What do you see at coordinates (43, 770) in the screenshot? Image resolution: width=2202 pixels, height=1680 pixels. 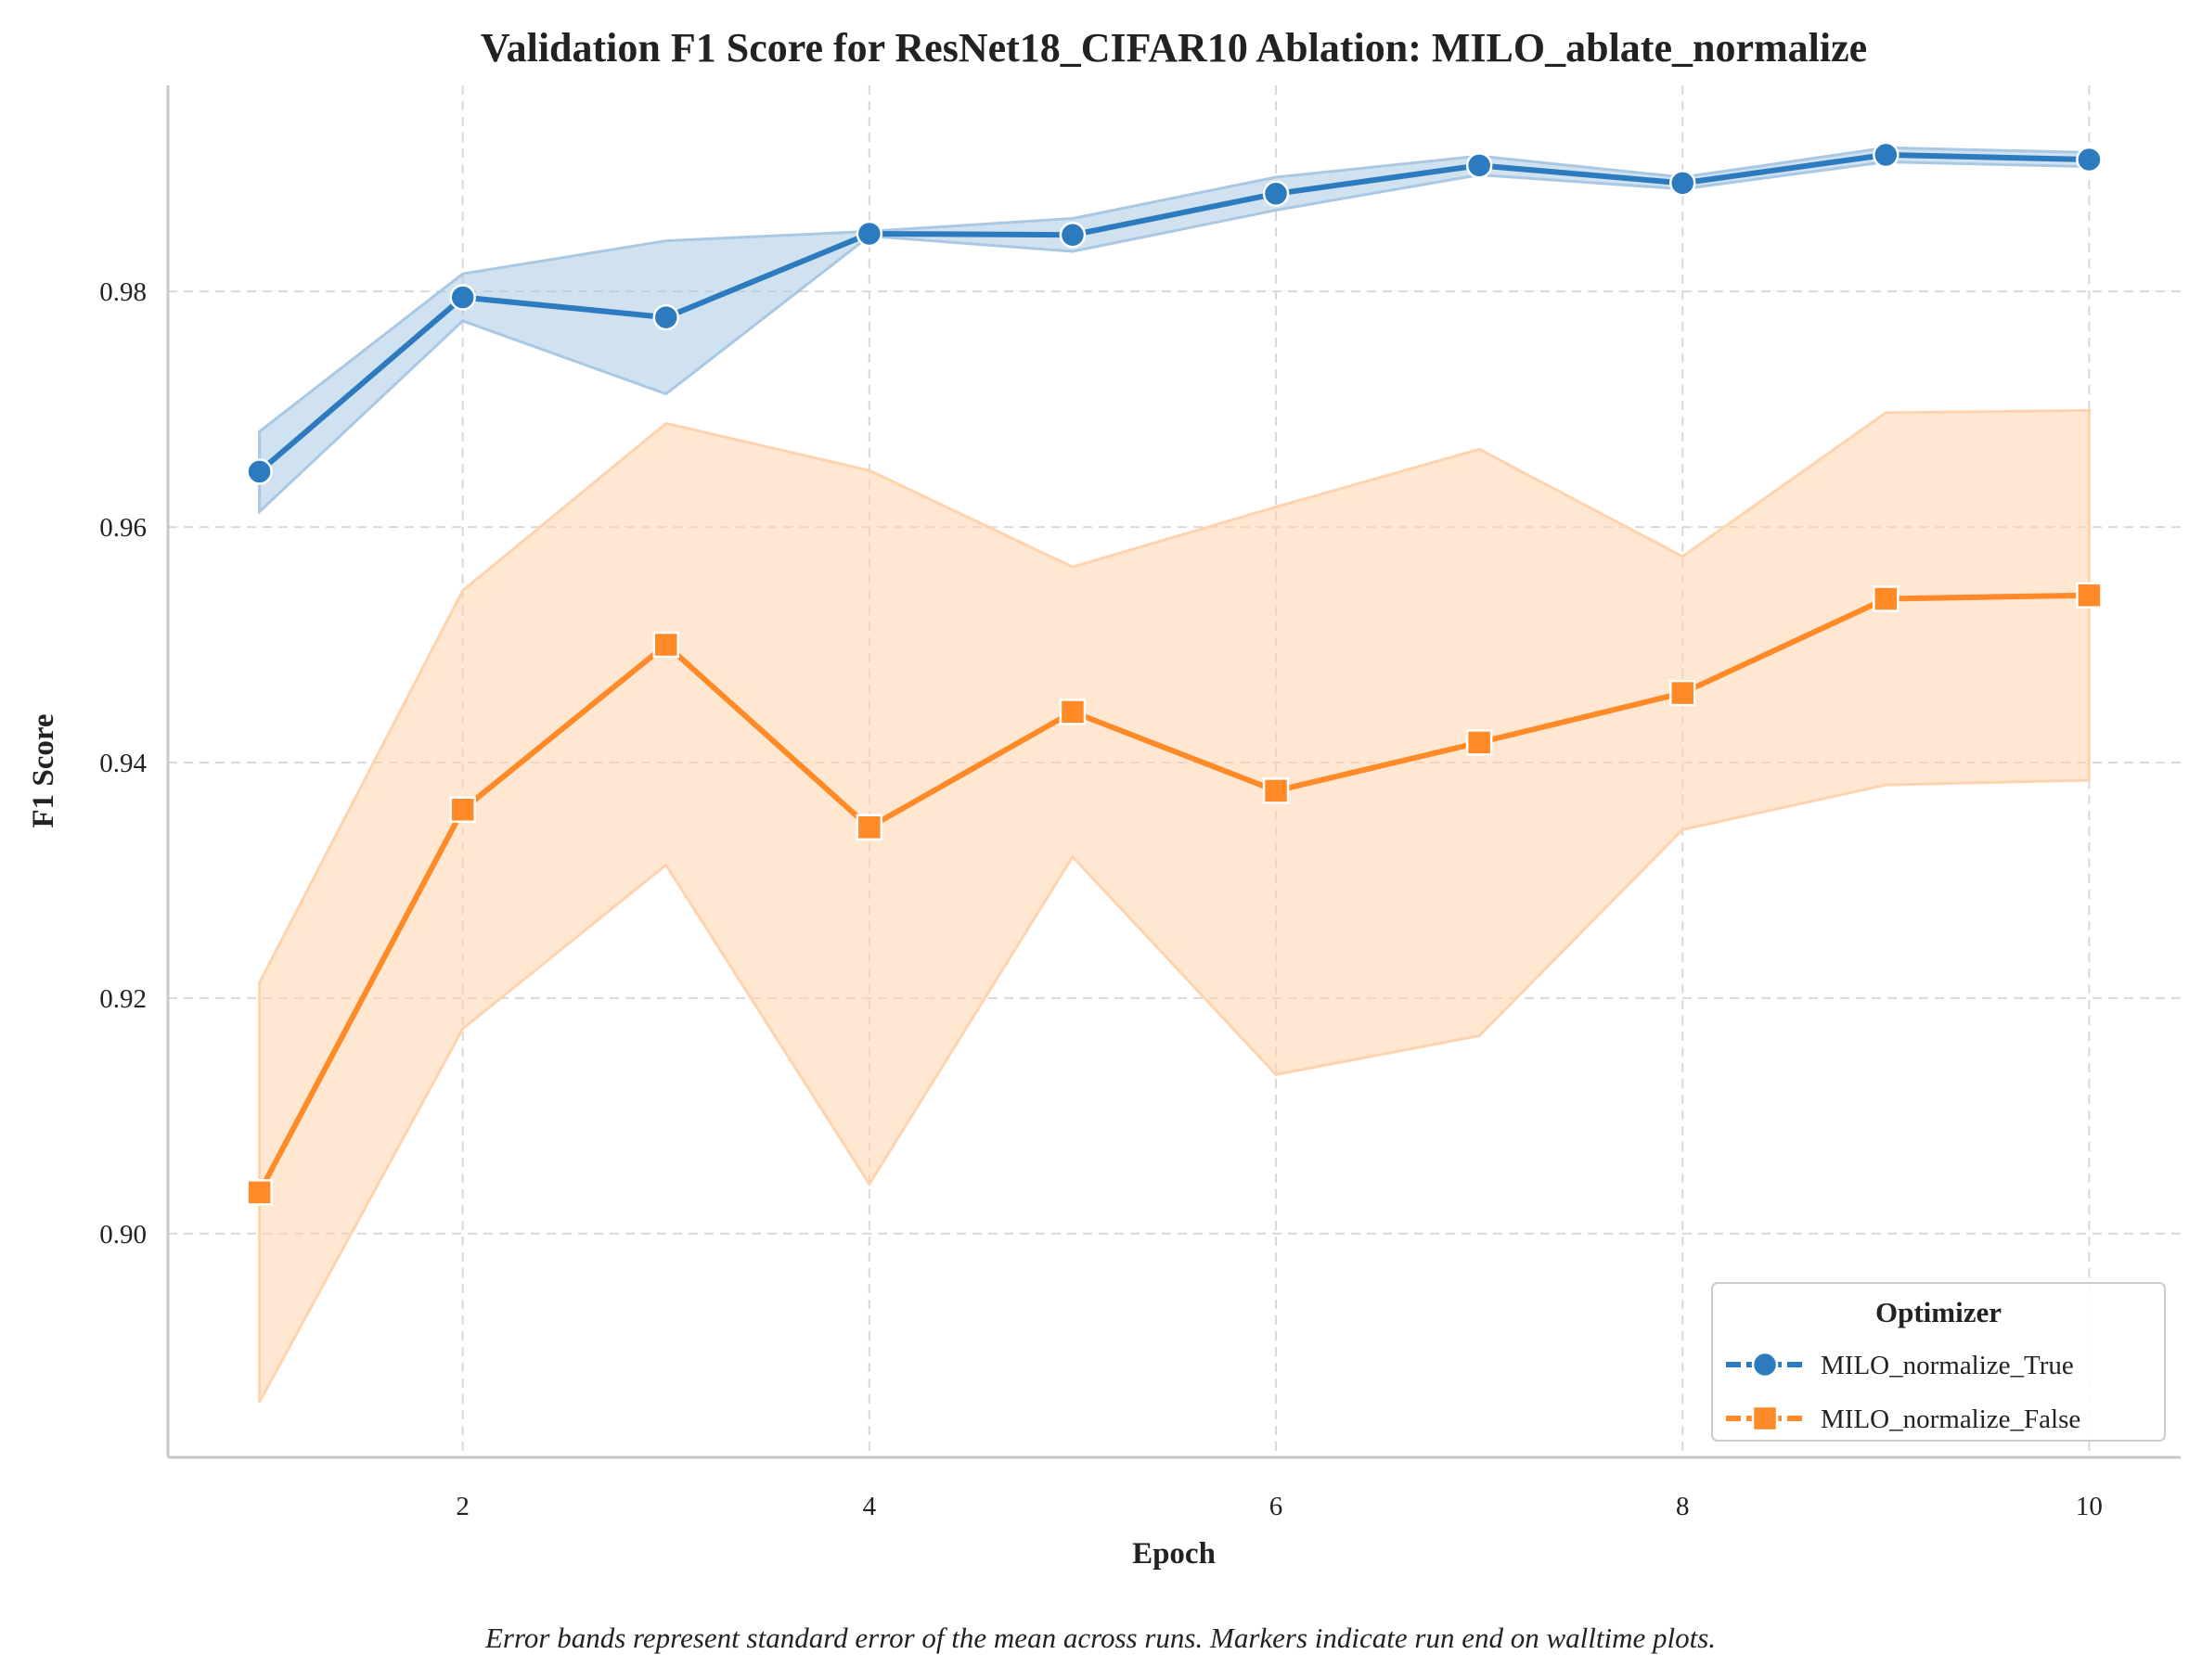 I see `y-axis-label: F1 Score` at bounding box center [43, 770].